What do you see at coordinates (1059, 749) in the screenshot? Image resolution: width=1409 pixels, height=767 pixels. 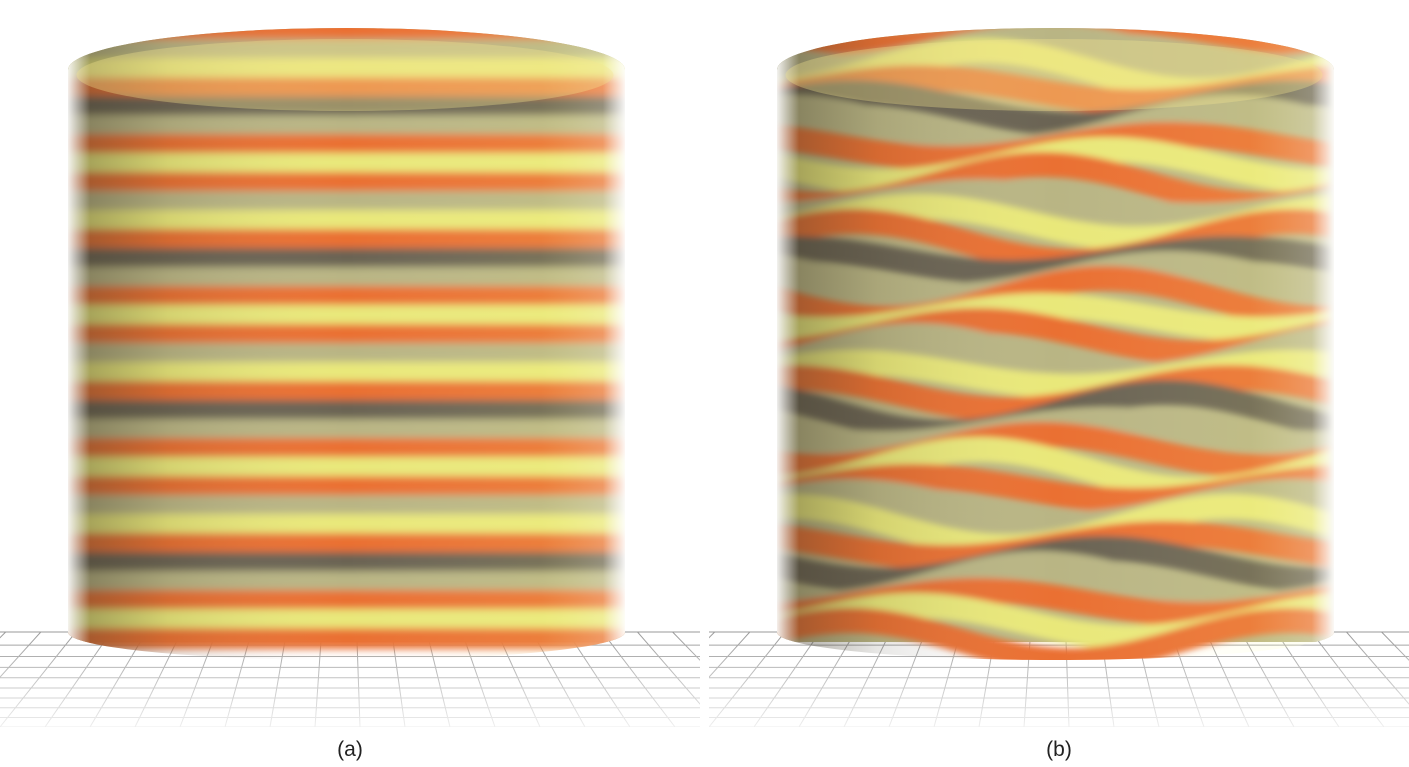 I see `caption-b: (b)` at bounding box center [1059, 749].